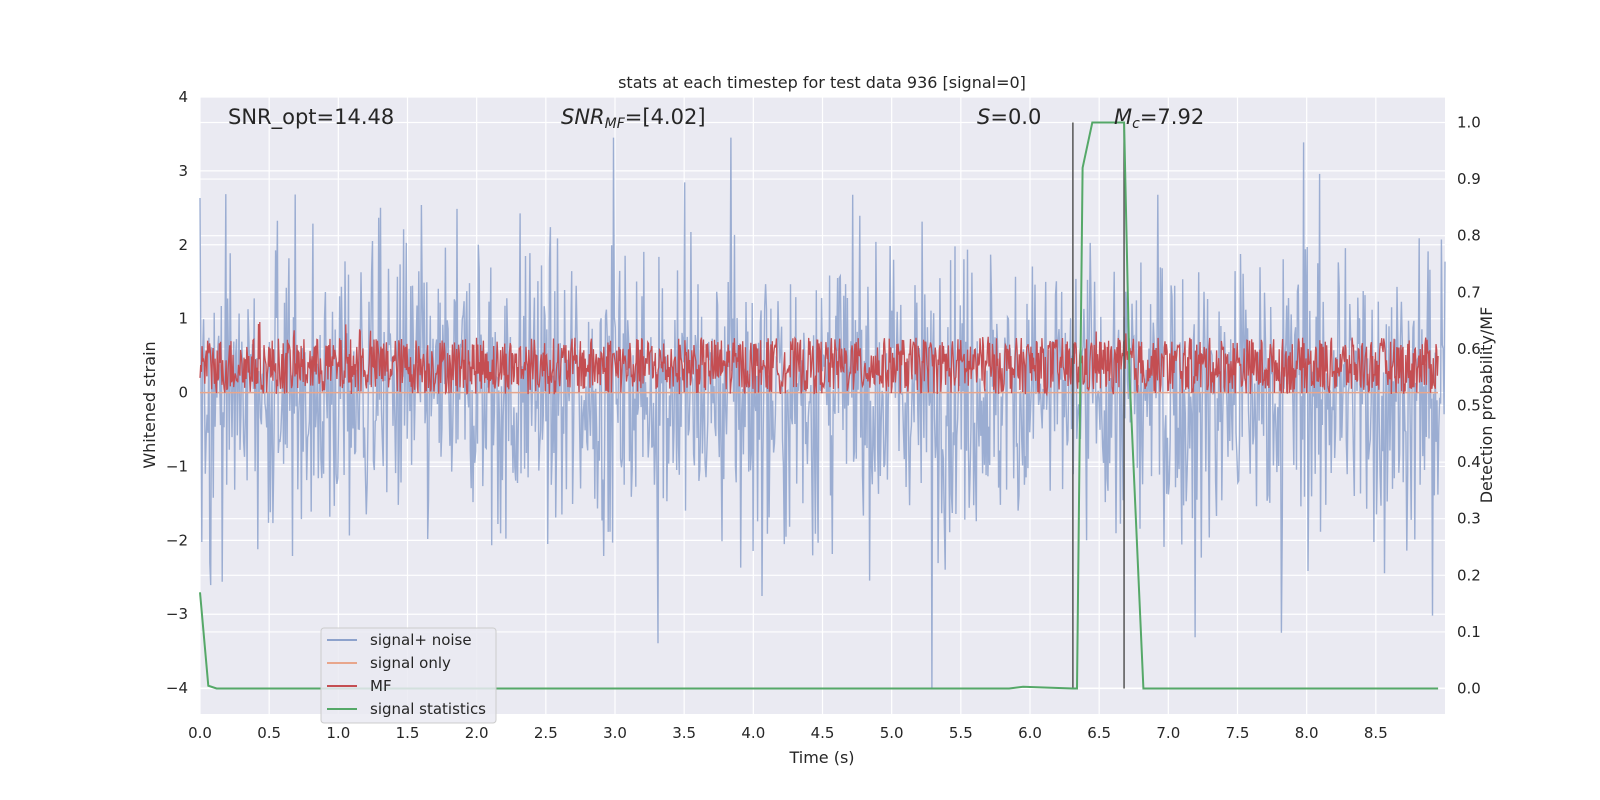  What do you see at coordinates (615, 124) in the screenshot?
I see `annotation-snr-mf-sub: MF` at bounding box center [615, 124].